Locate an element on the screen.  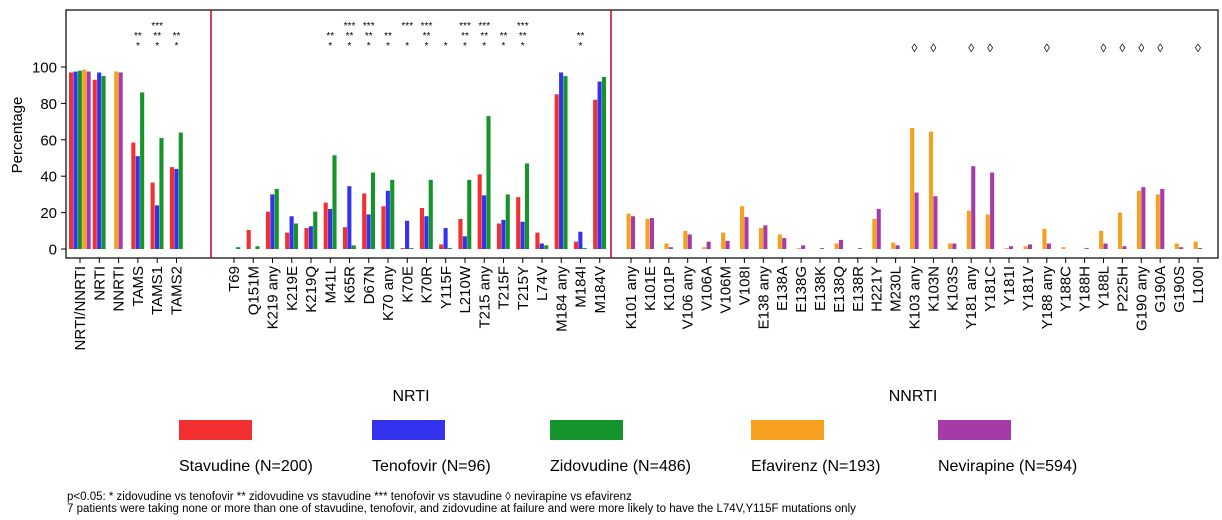
x-tick-label: K65R is located at coordinates (350, 285).